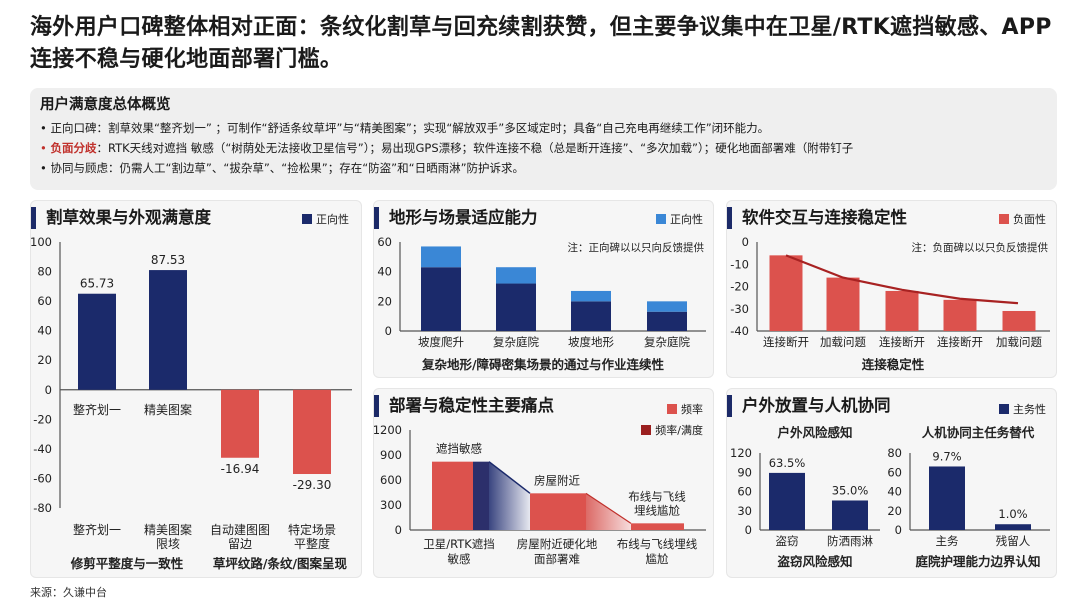 The height and width of the screenshot is (602, 1080). I want to click on panel-title: 部署与稳定性主要痛点, so click(464, 406).